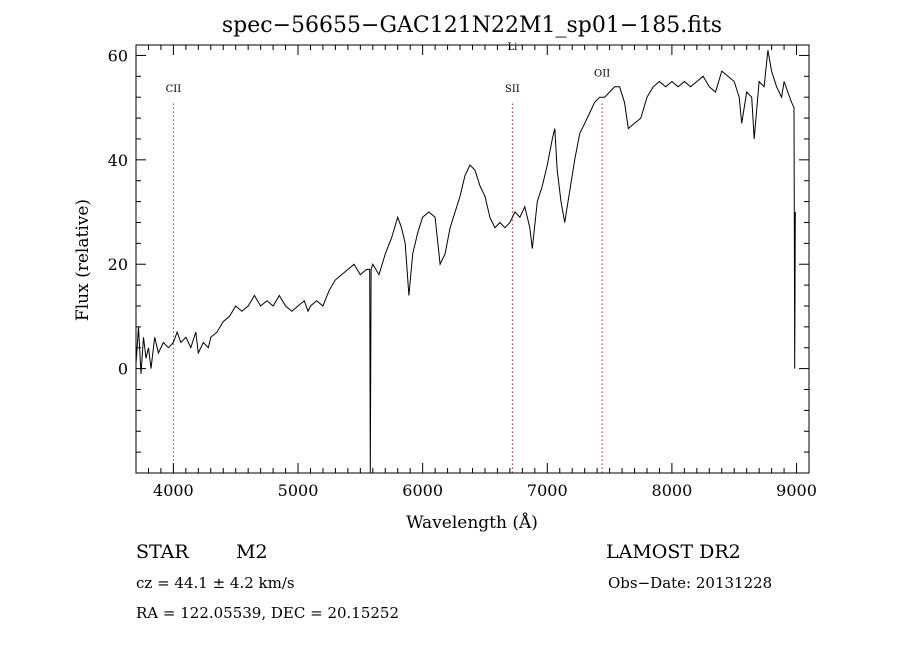  I want to click on x-axis-label: Wavelength (Å), so click(472, 522).